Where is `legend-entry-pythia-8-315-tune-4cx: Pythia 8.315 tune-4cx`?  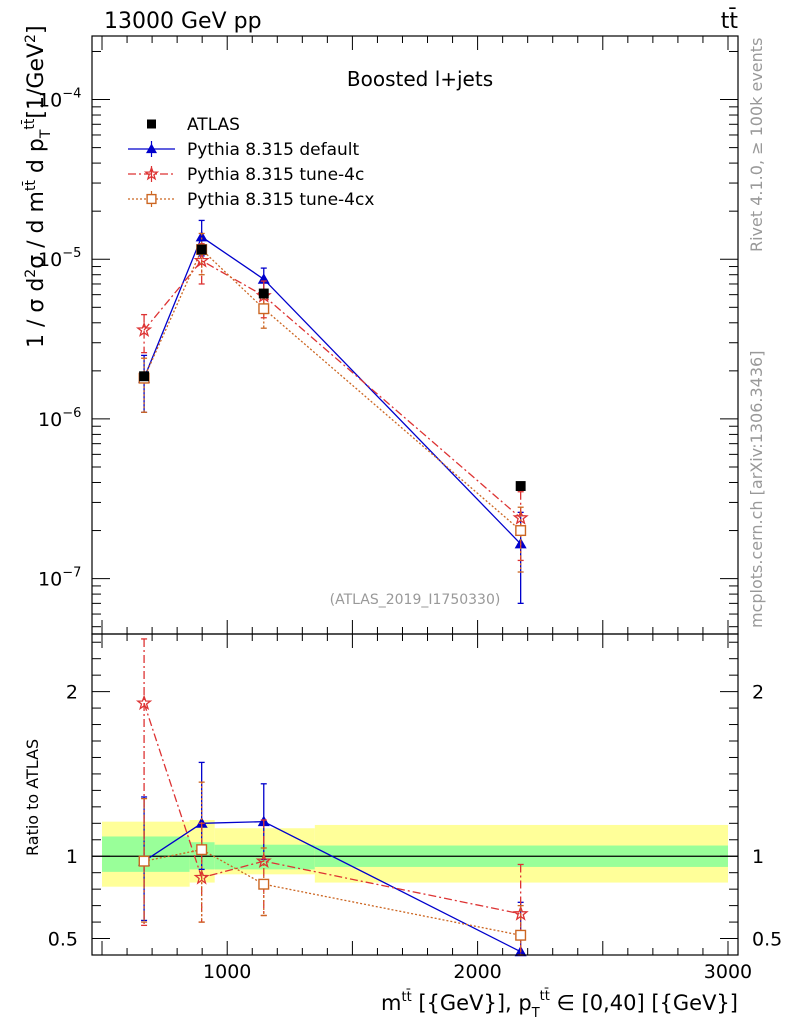 legend-entry-pythia-8-315-tune-4cx: Pythia 8.315 tune-4cx is located at coordinates (251, 200).